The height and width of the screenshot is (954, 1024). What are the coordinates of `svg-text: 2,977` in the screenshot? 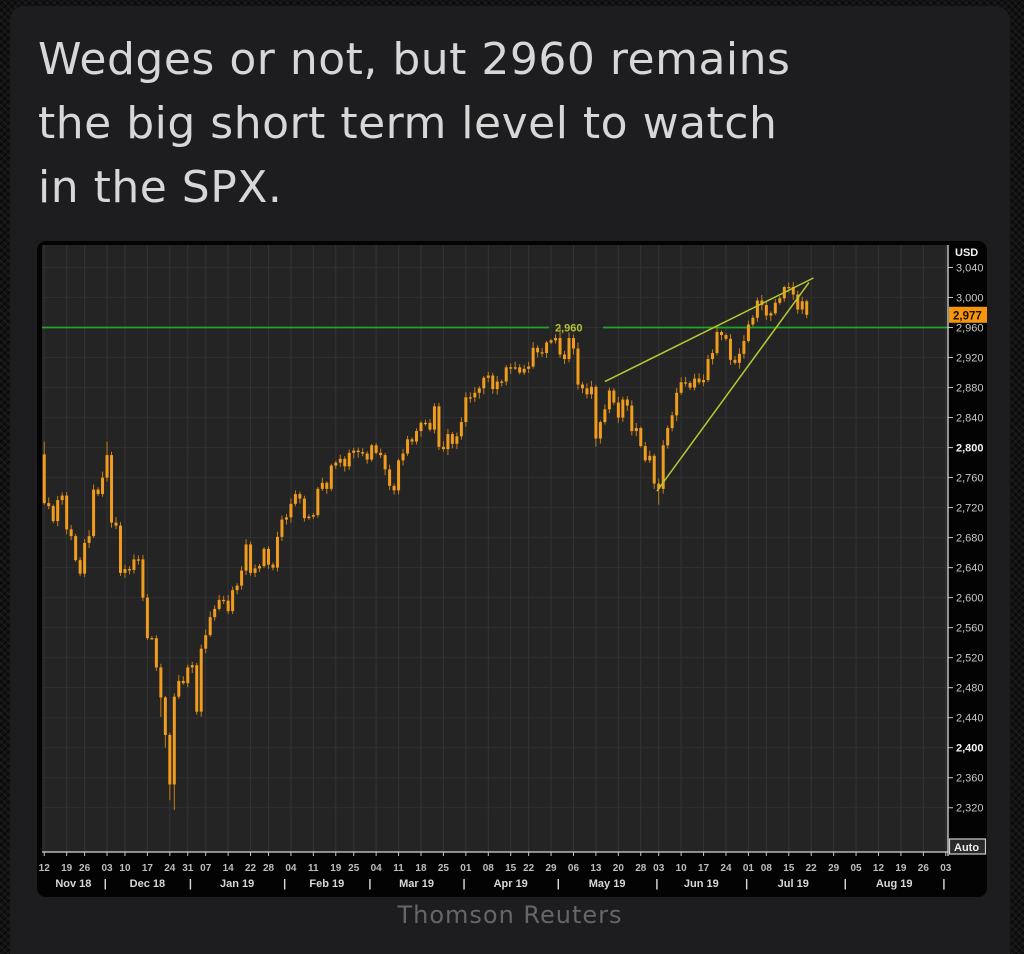 It's located at (967, 316).